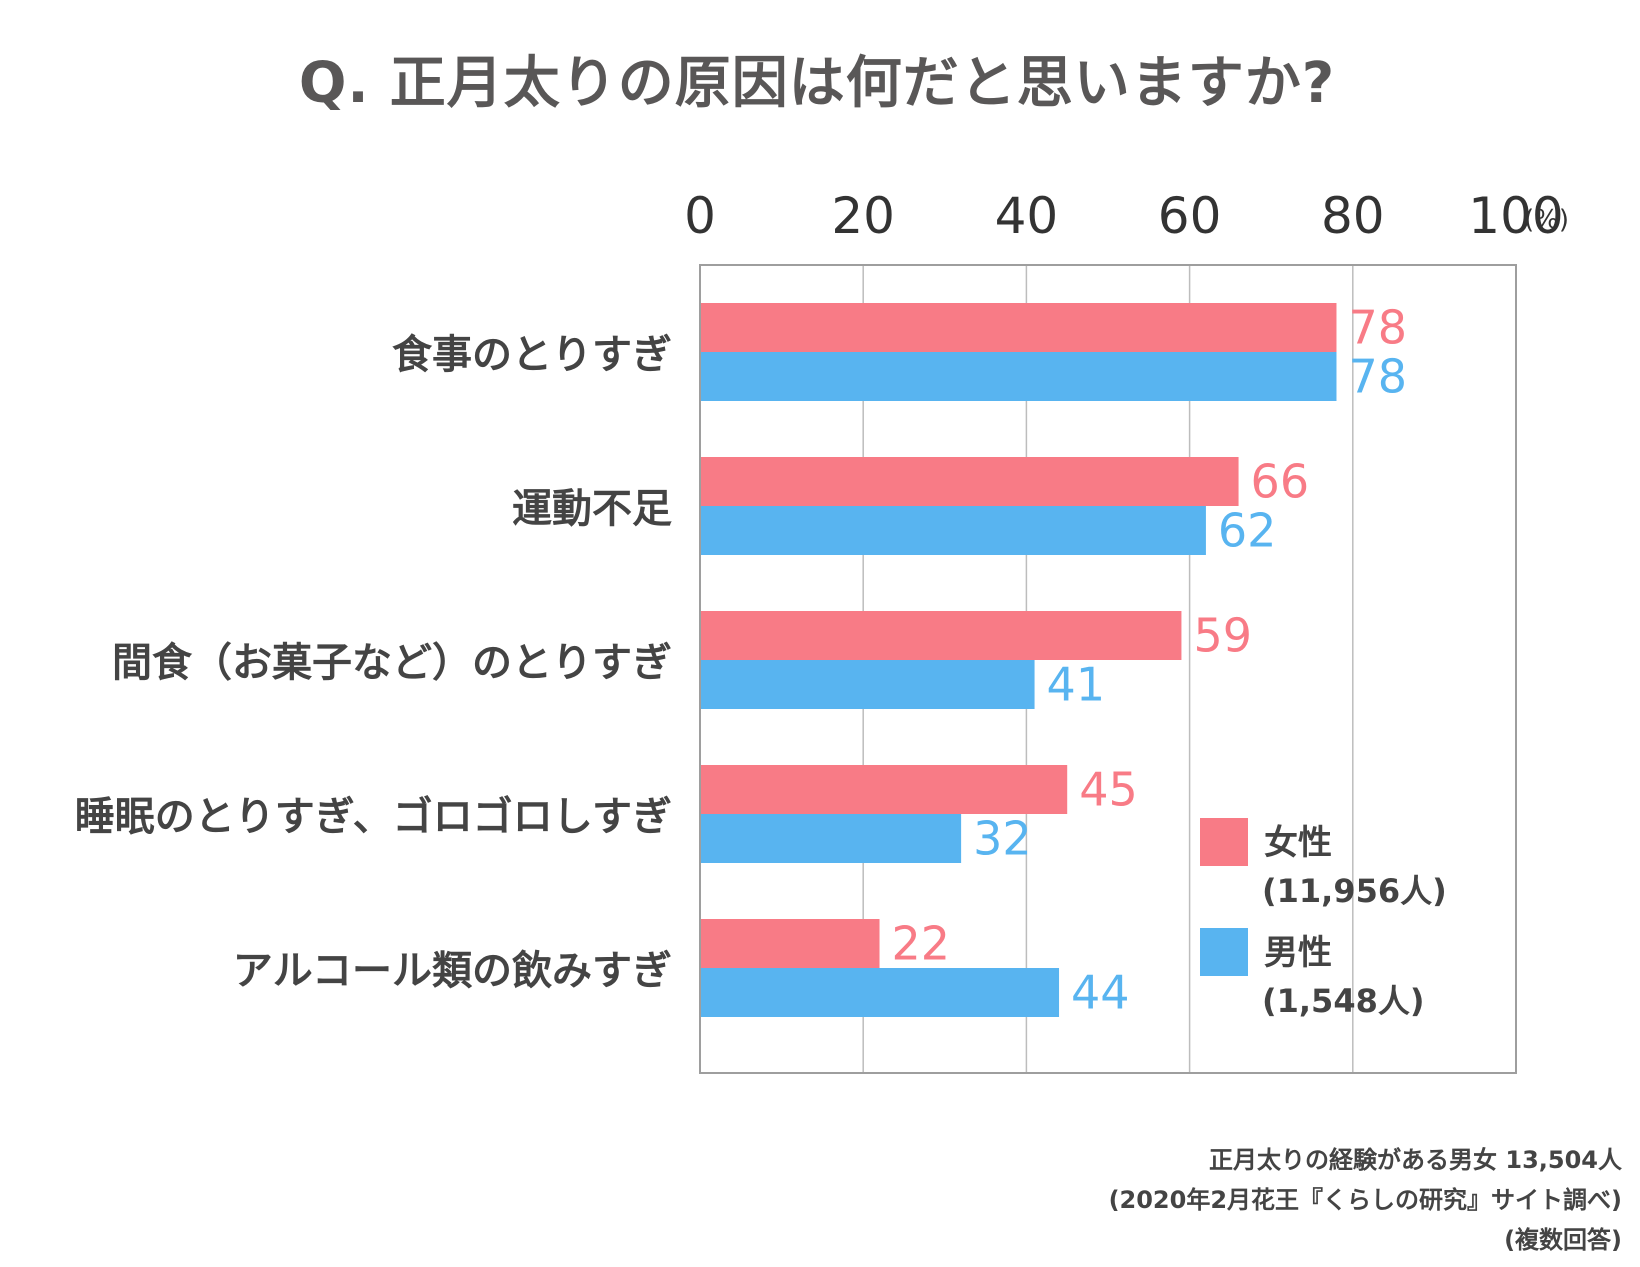  What do you see at coordinates (334, 83) in the screenshot?
I see `question-prefix: Q.` at bounding box center [334, 83].